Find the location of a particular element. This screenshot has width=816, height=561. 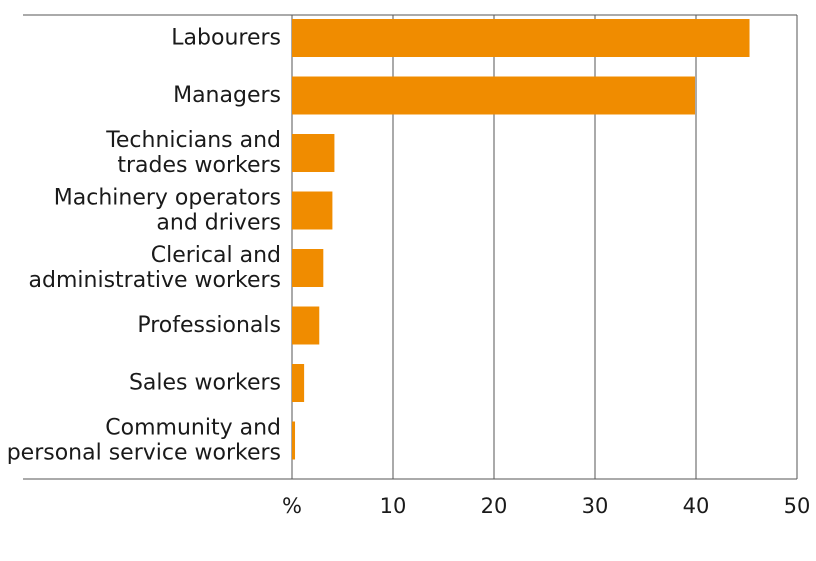

x-tick-label: % is located at coordinates (292, 506).